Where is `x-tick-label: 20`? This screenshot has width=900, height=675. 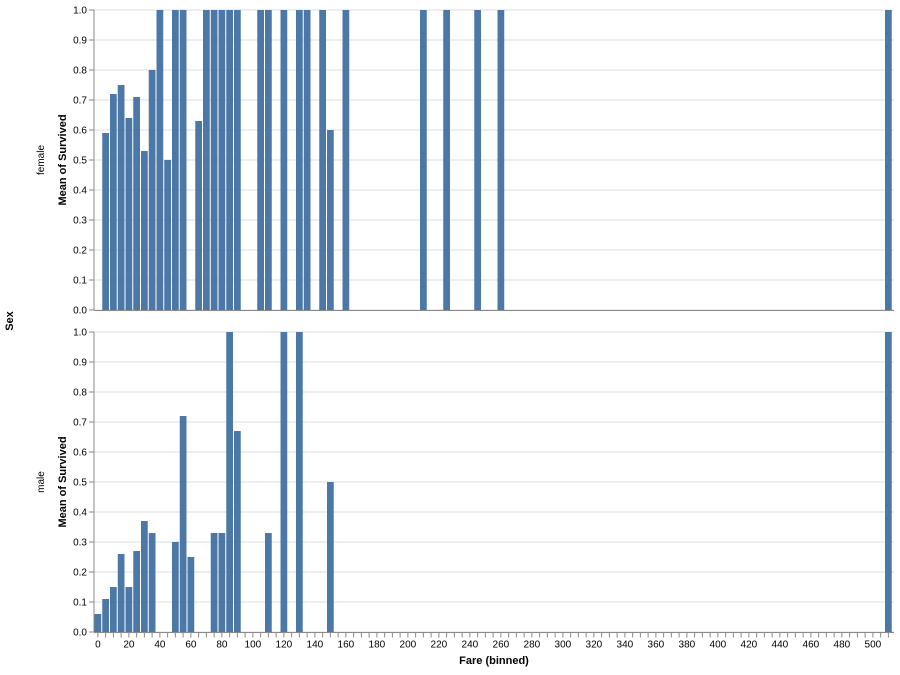
x-tick-label: 20 is located at coordinates (129, 645).